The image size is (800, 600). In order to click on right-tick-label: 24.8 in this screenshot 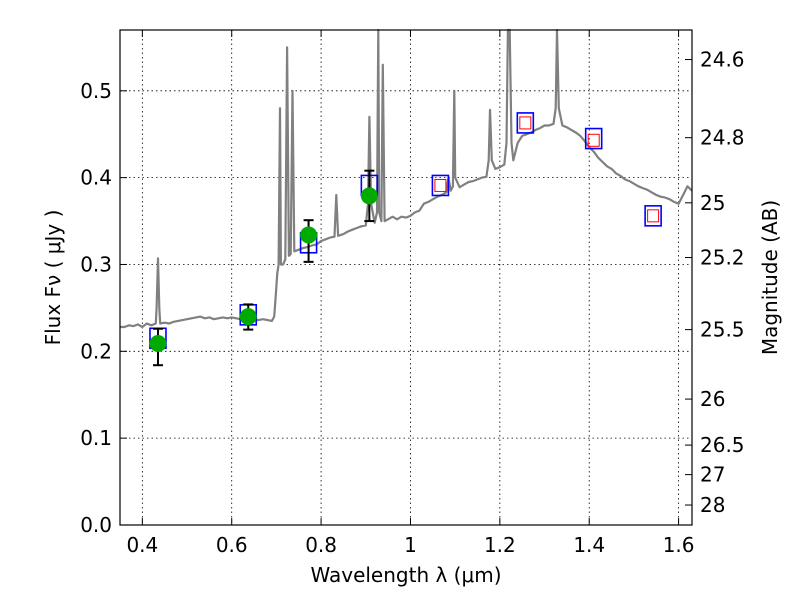, I will do `click(722, 138)`.